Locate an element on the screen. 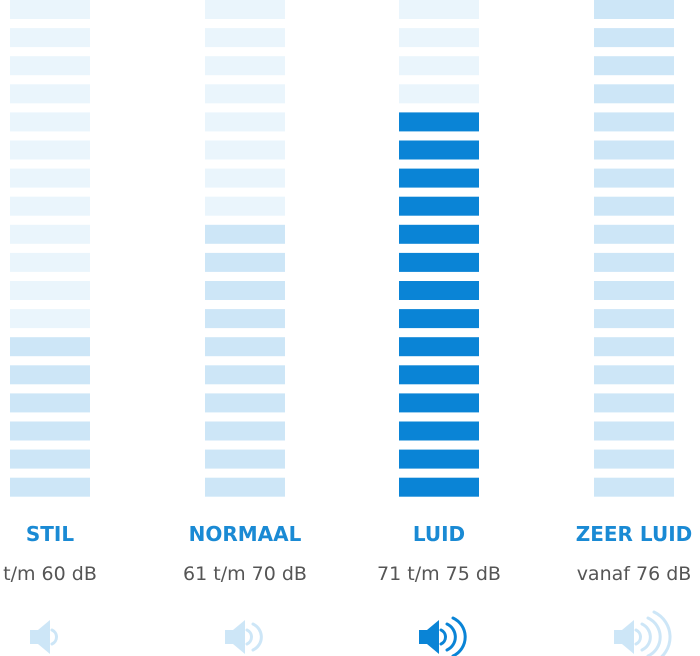 The width and height of the screenshot is (700, 656). level-range: vanaf 76 dB is located at coordinates (634, 574).